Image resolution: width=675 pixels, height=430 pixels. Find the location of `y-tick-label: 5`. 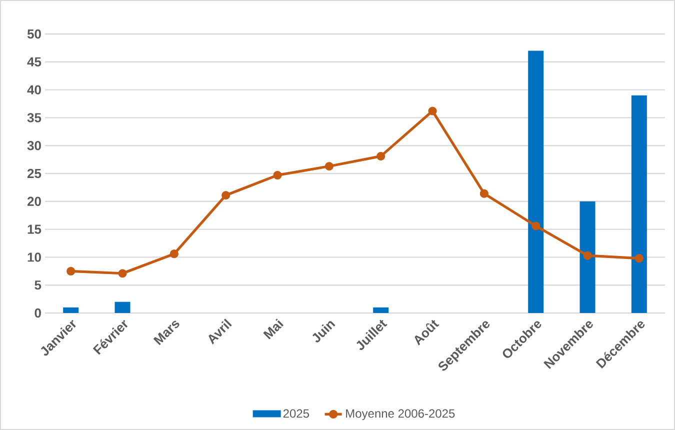

y-tick-label: 5 is located at coordinates (38, 285).